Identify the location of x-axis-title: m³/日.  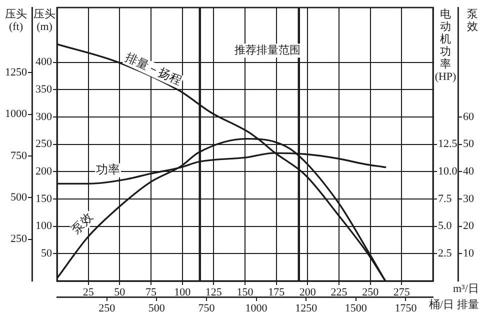
(466, 288).